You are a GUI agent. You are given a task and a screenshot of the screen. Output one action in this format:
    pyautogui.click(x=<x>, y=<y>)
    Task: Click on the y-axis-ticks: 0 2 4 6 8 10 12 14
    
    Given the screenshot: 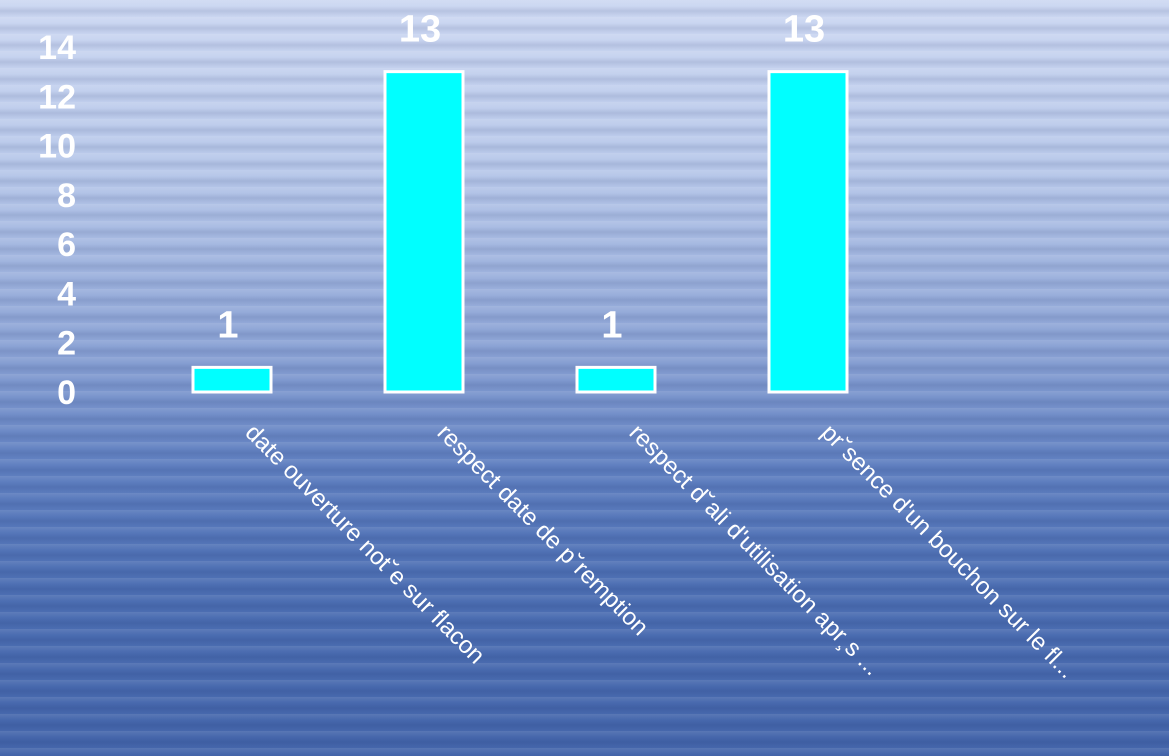 What is the action you would take?
    pyautogui.click(x=57, y=220)
    